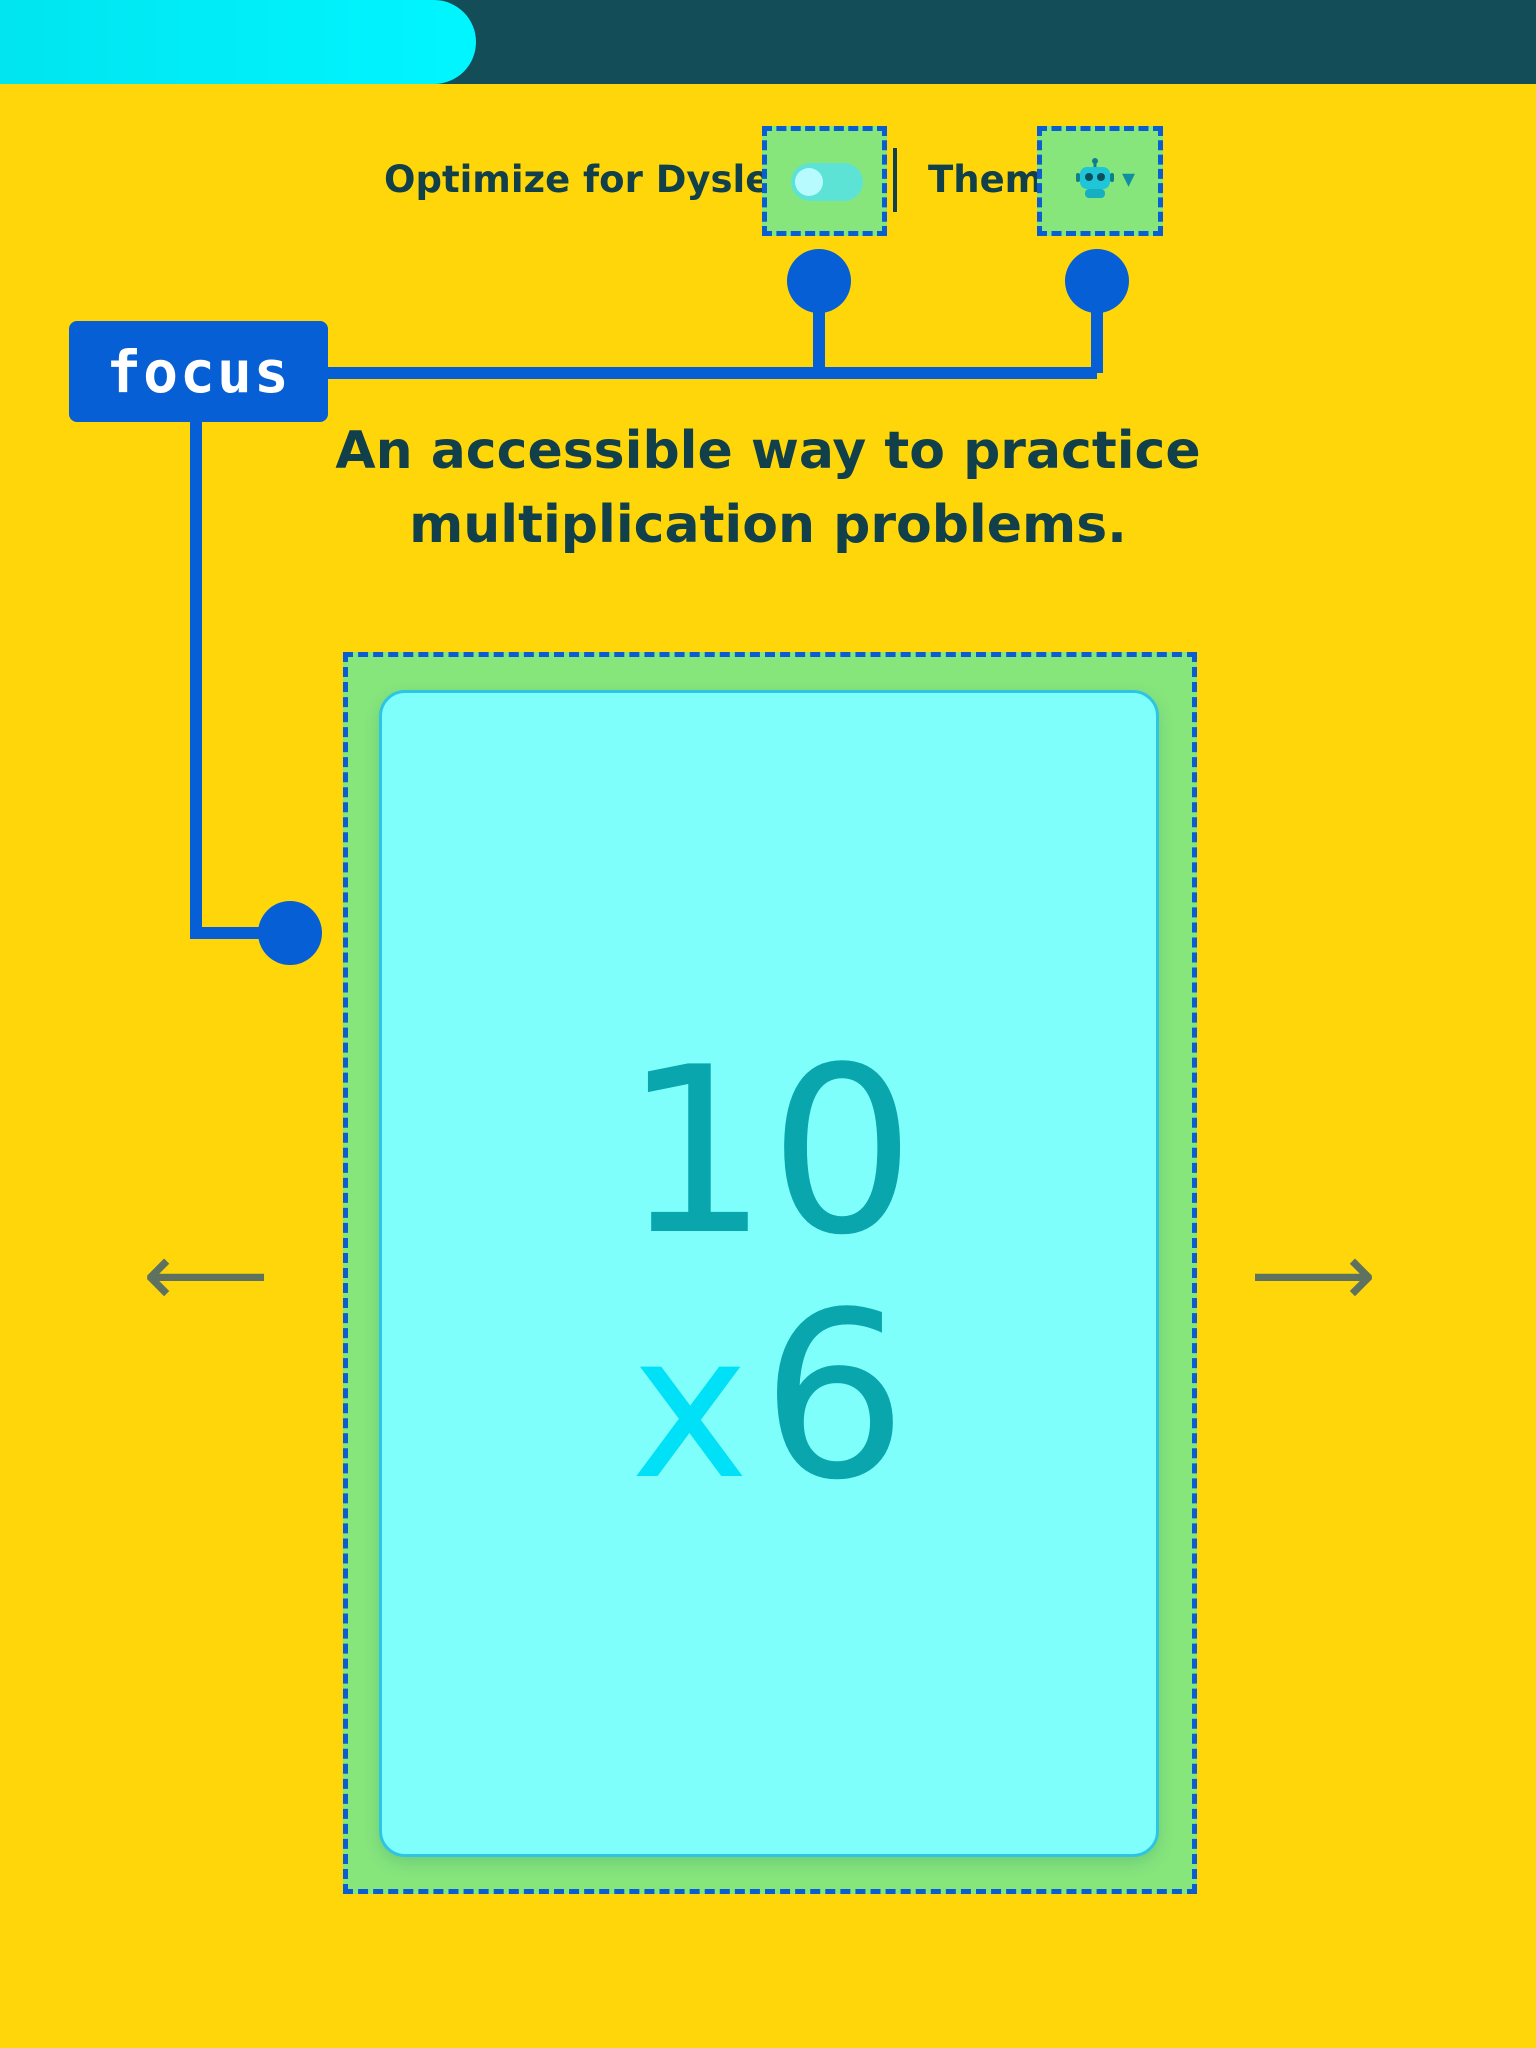  What do you see at coordinates (206, 1274) in the screenshot?
I see `previous-card-arrow-icon: ⟵` at bounding box center [206, 1274].